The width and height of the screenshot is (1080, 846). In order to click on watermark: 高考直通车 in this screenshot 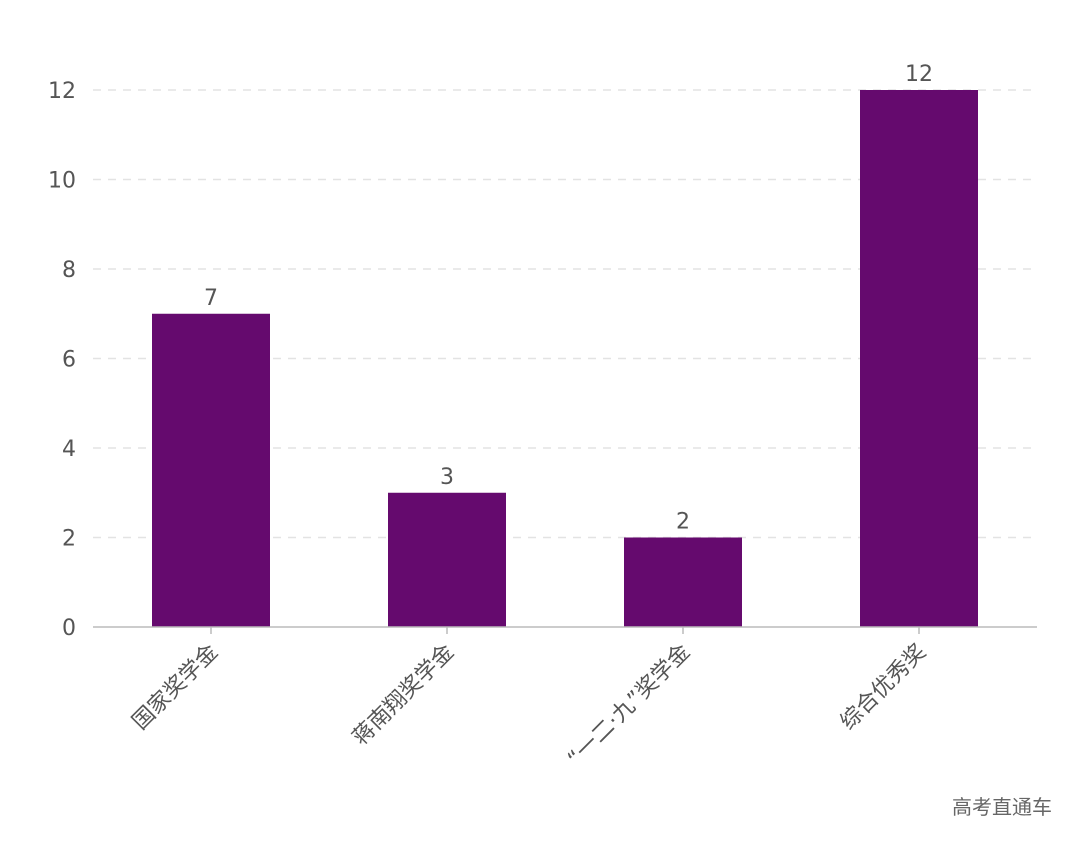, I will do `click(1002, 807)`.